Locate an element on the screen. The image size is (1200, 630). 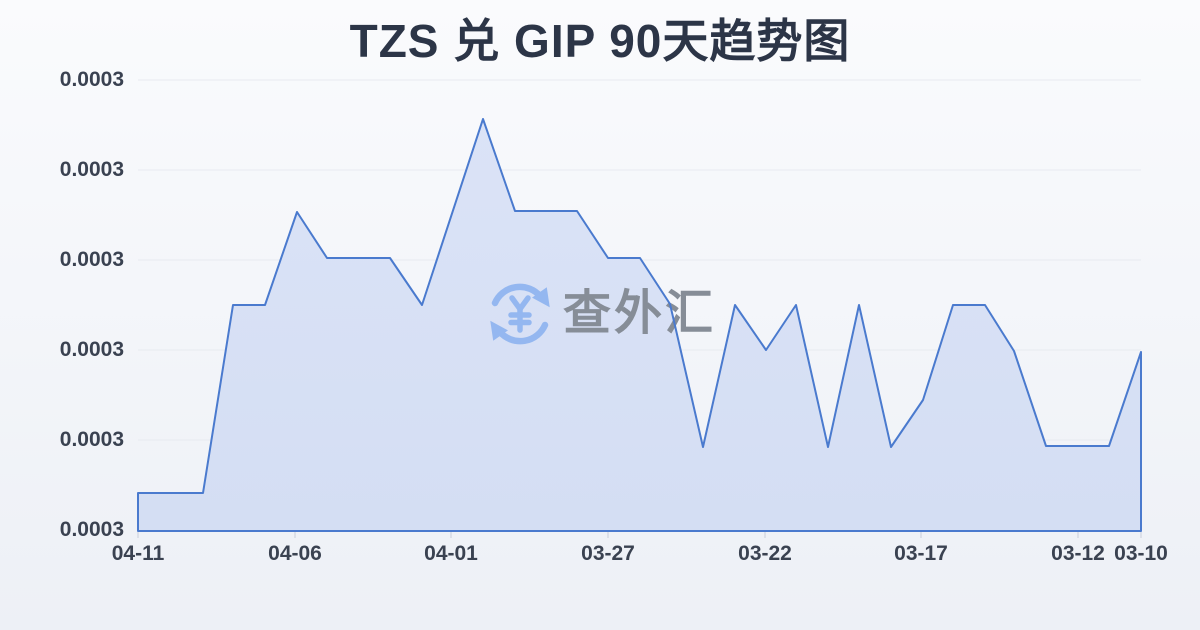
x-axis-label: 04-01 is located at coordinates (451, 553).